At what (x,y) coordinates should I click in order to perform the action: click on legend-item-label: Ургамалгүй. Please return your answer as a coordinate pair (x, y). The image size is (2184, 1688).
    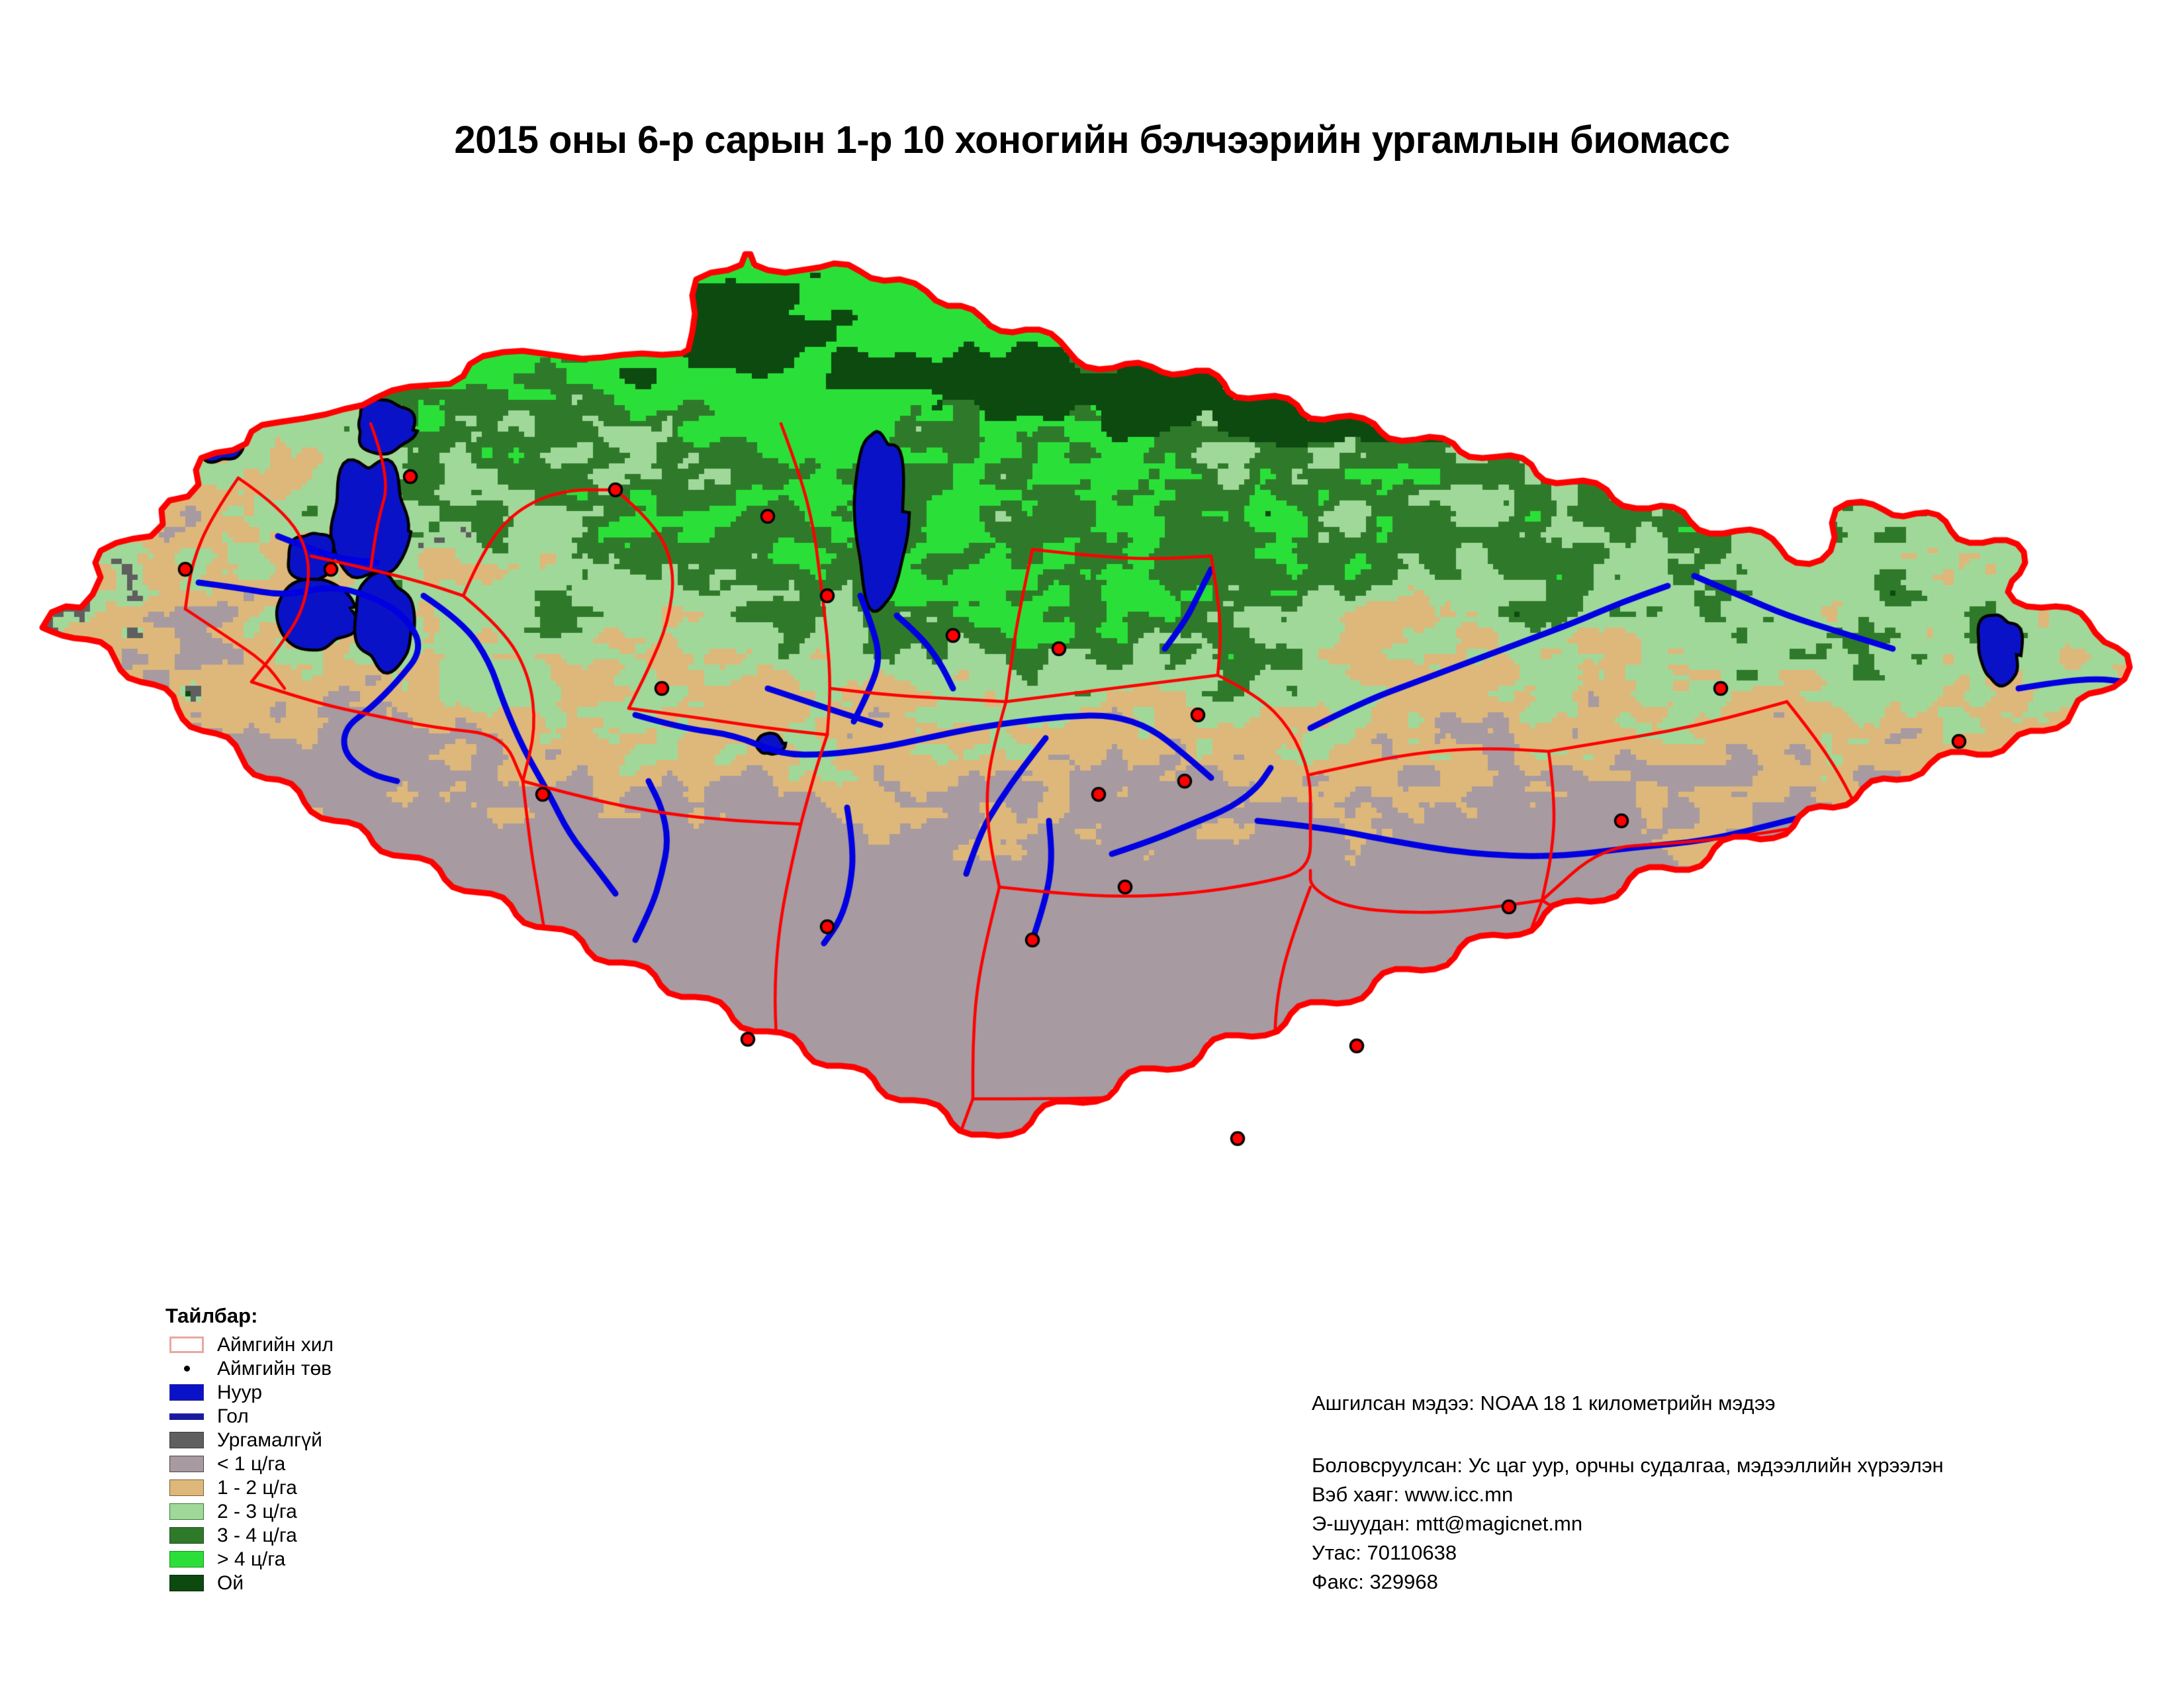
    Looking at the image, I should click on (269, 1440).